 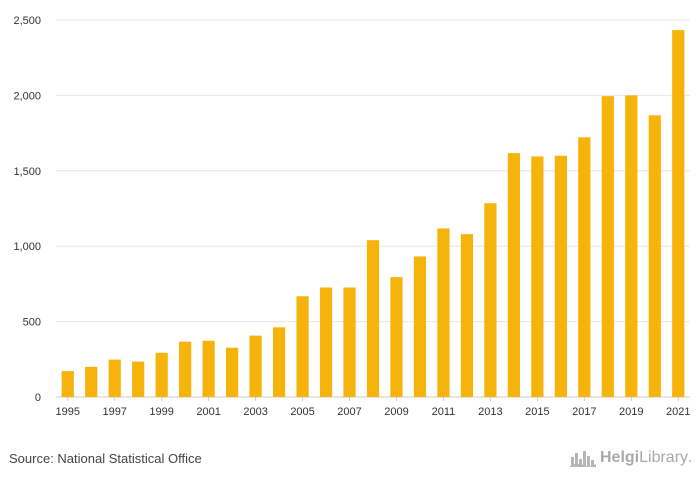 What do you see at coordinates (138, 379) in the screenshot?
I see `bar-1998` at bounding box center [138, 379].